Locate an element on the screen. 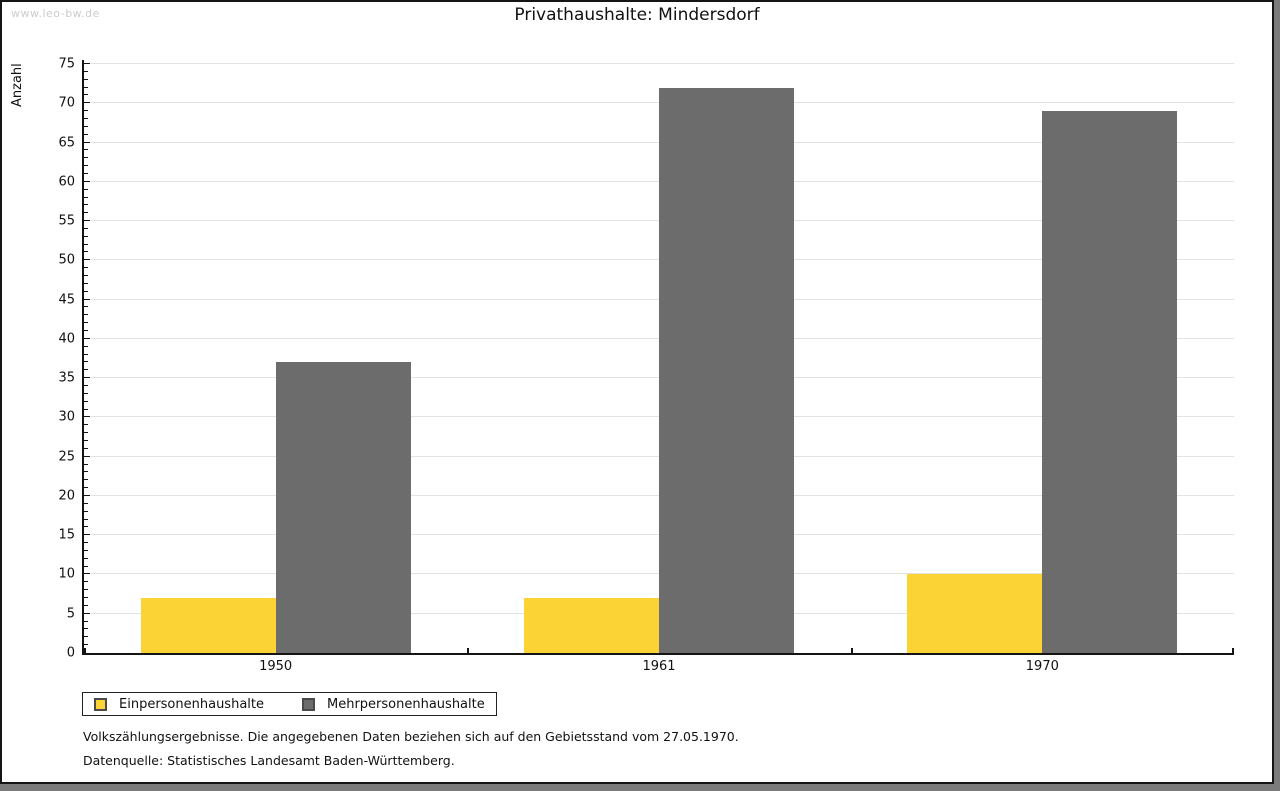 This screenshot has width=1280, height=791. y-tick-label-75: 75 is located at coordinates (66, 64).